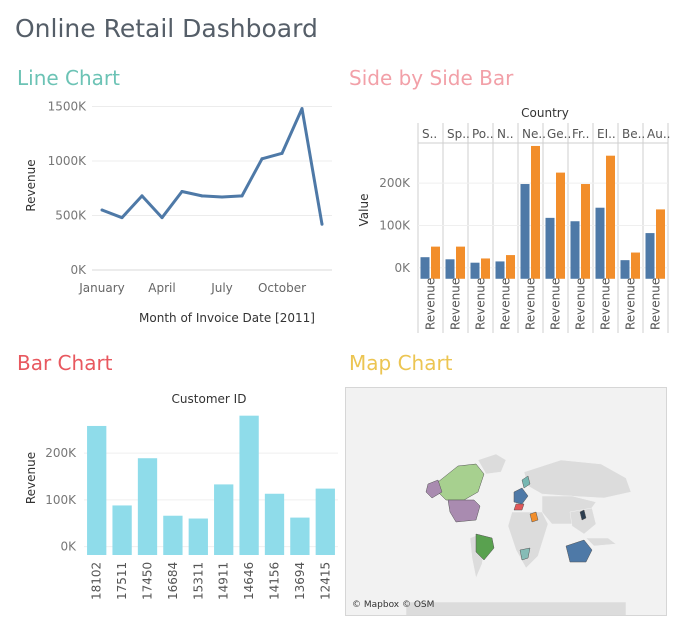 Image resolution: width=680 pixels, height=629 pixels. What do you see at coordinates (581, 134) in the screenshot?
I see `side-country-header: Fr..` at bounding box center [581, 134].